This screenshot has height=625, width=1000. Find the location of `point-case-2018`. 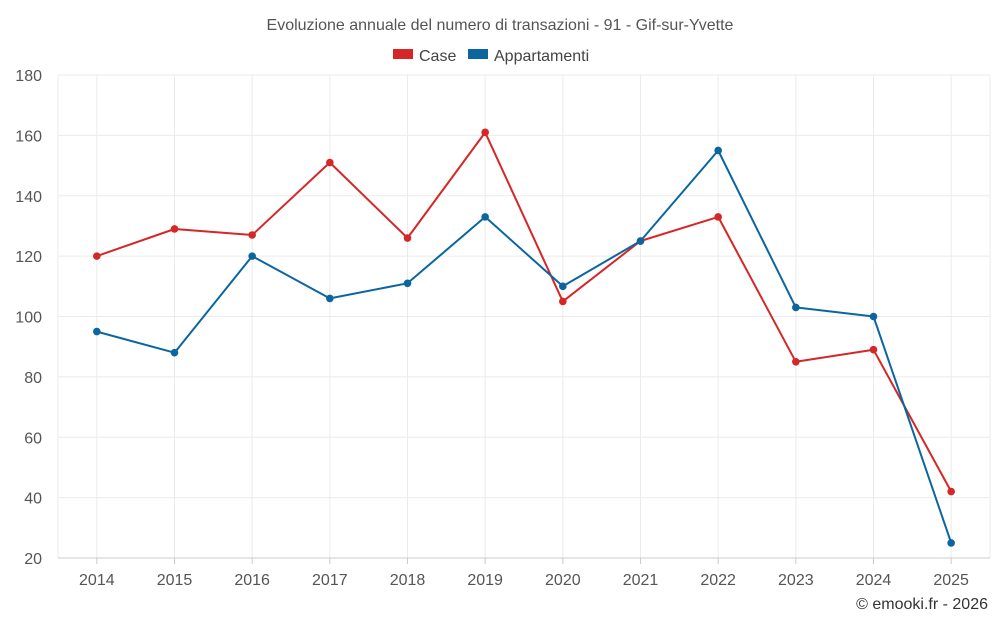

point-case-2018 is located at coordinates (407, 238).